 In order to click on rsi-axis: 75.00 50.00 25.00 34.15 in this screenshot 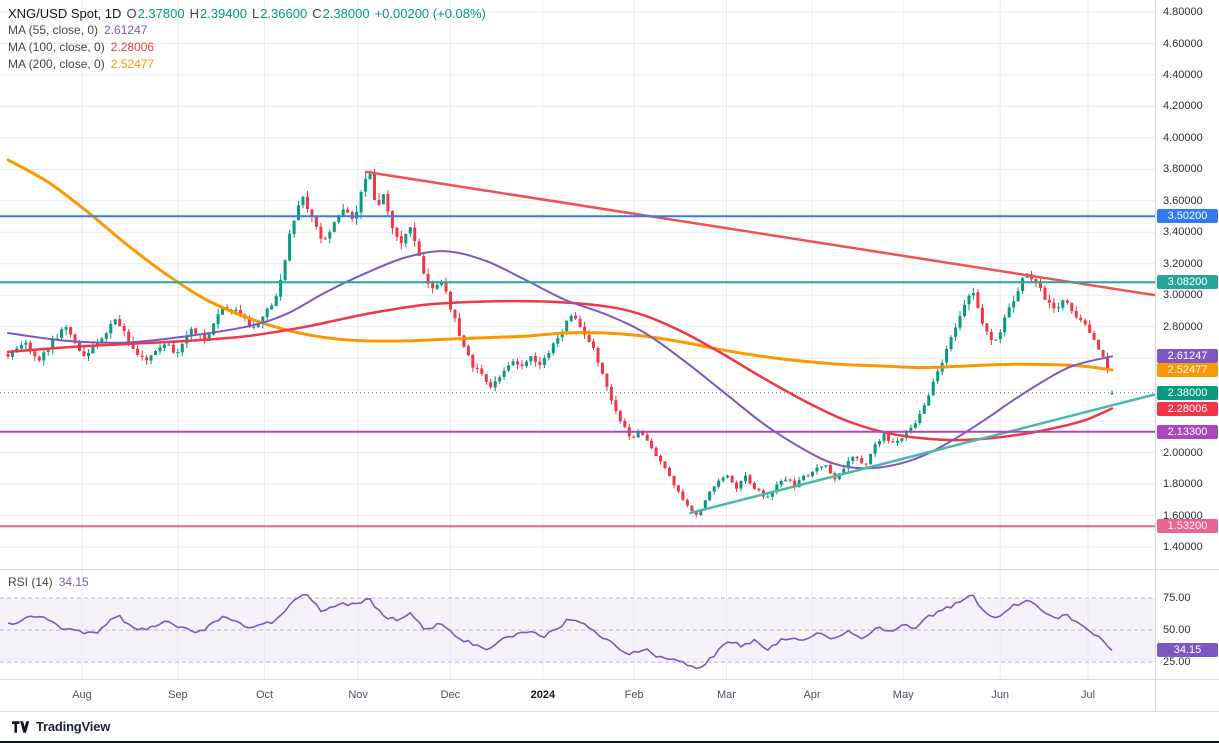, I will do `click(1187, 624)`.